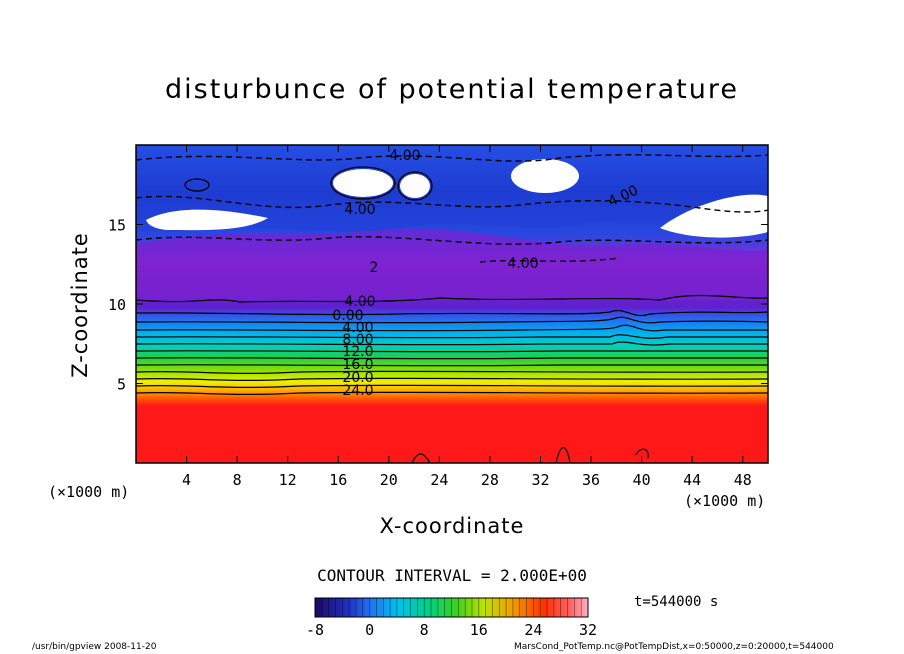 The height and width of the screenshot is (654, 904). Describe the element at coordinates (588, 630) in the screenshot. I see `colorbar-tick-label: 32` at that location.